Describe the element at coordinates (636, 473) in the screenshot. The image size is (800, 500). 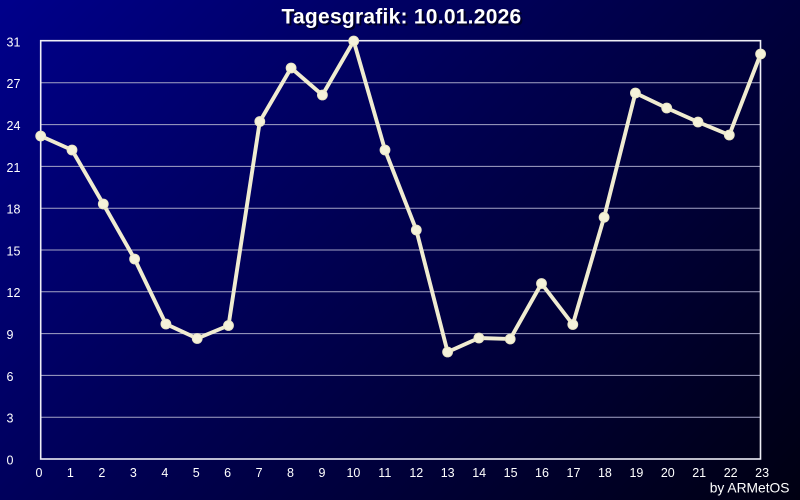
I see `svg-text: 19` at that location.